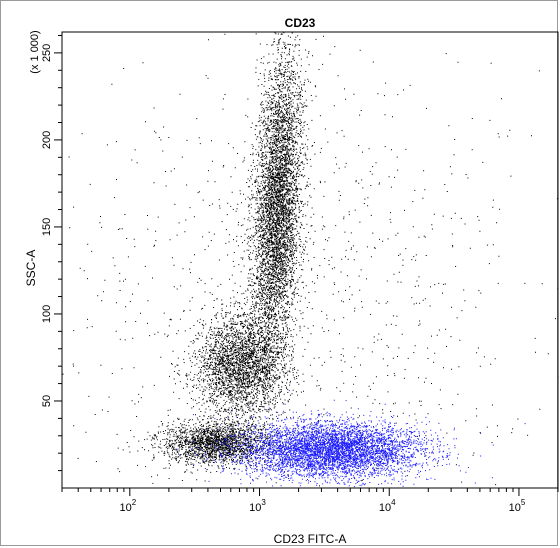  Describe the element at coordinates (310, 539) in the screenshot. I see `x-axis-title: CD23 FITC-A` at that location.